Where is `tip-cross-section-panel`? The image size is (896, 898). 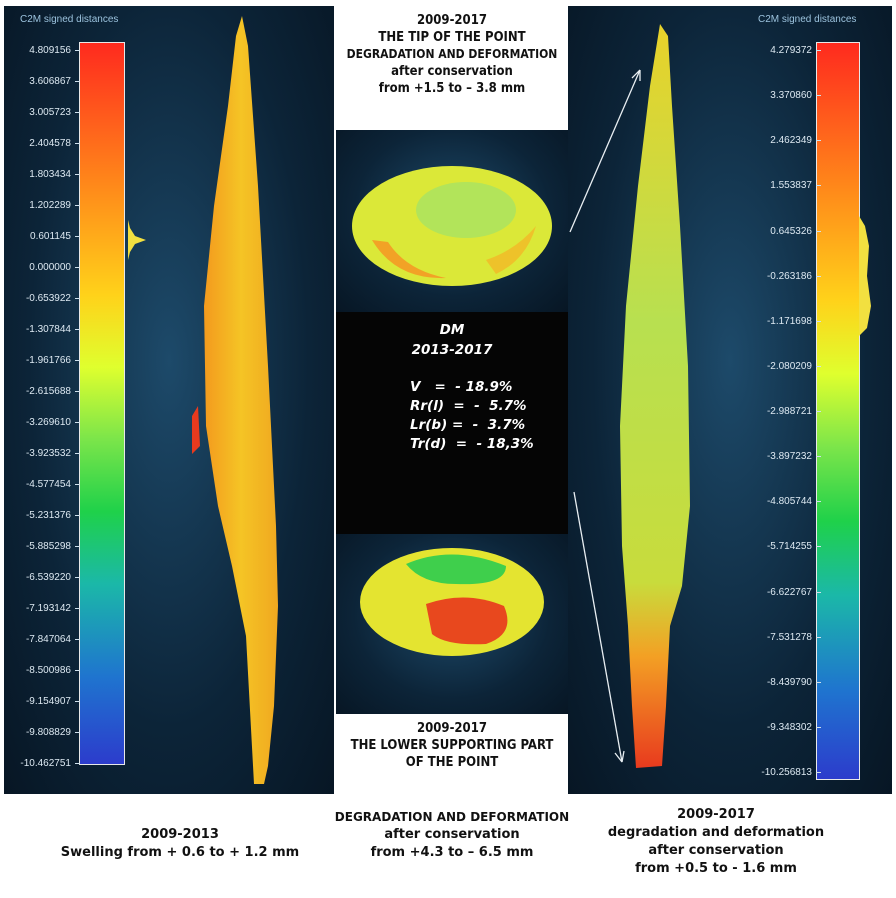
tip-cross-section-panel is located at coordinates (452, 221).